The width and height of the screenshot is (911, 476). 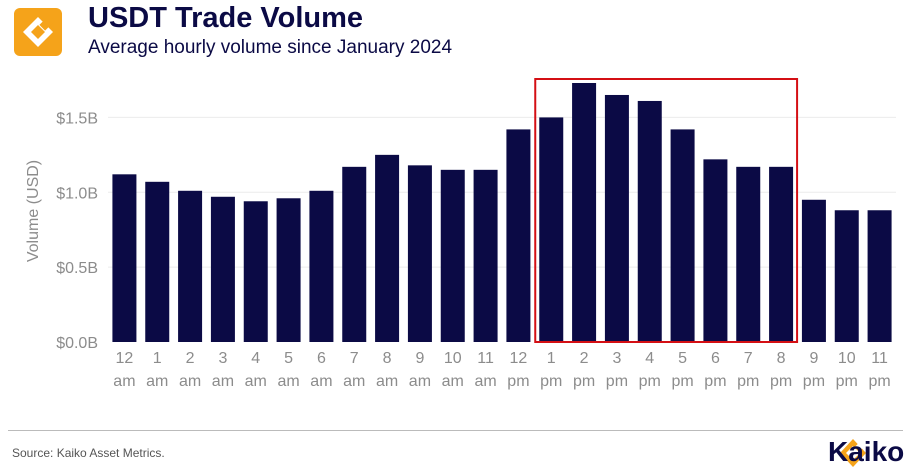 What do you see at coordinates (77, 193) in the screenshot?
I see `y-tick-label: $1.0B` at bounding box center [77, 193].